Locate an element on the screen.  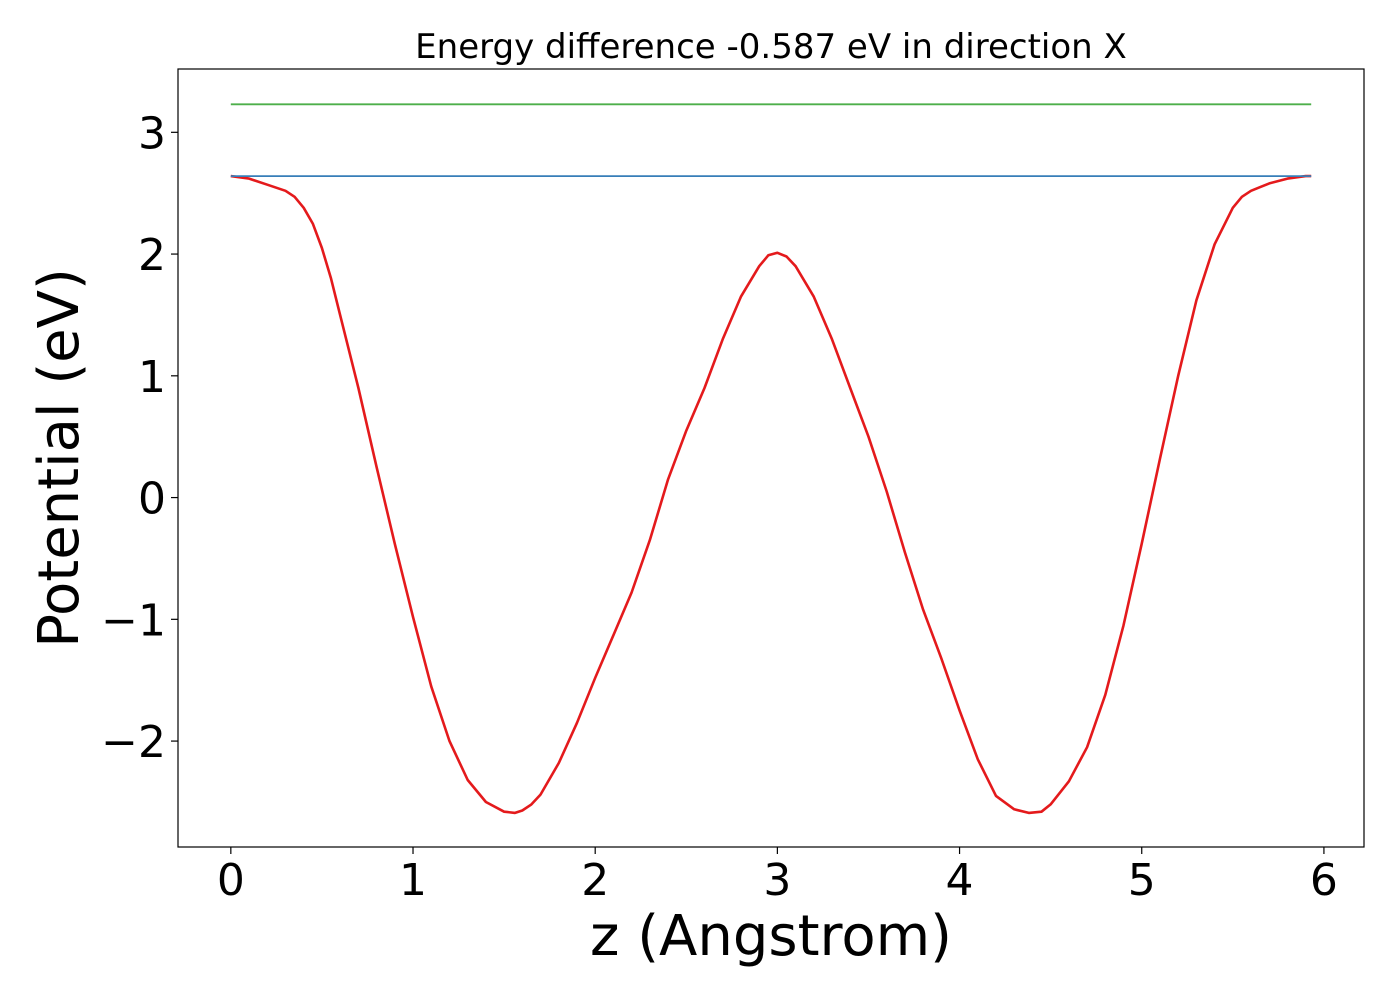
x-tick-label: 4 is located at coordinates (960, 880).